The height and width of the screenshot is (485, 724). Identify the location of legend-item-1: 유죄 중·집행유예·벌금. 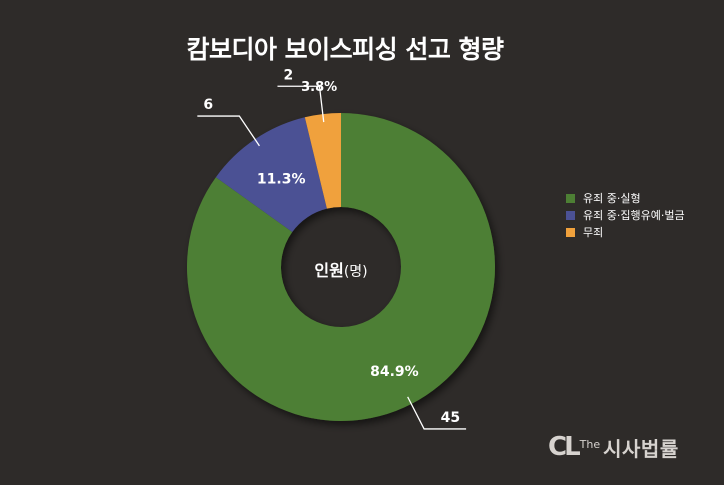
(625, 215).